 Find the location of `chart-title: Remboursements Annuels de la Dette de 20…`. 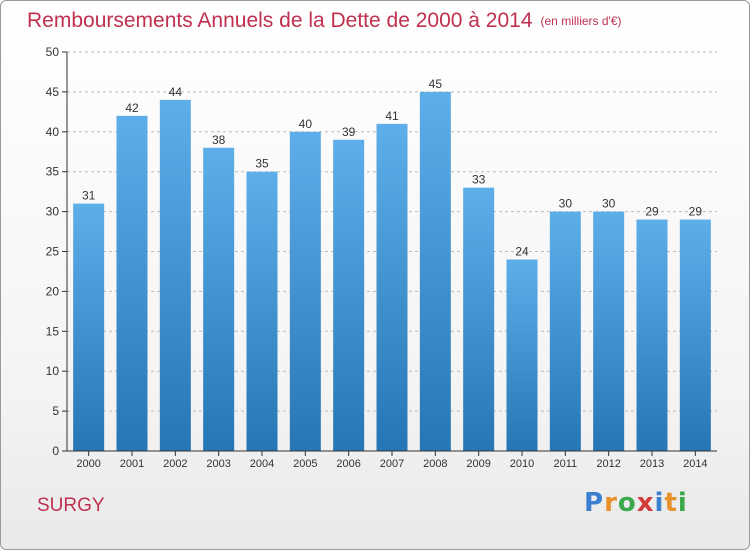

chart-title: Remboursements Annuels de la Dette de 20… is located at coordinates (324, 21).